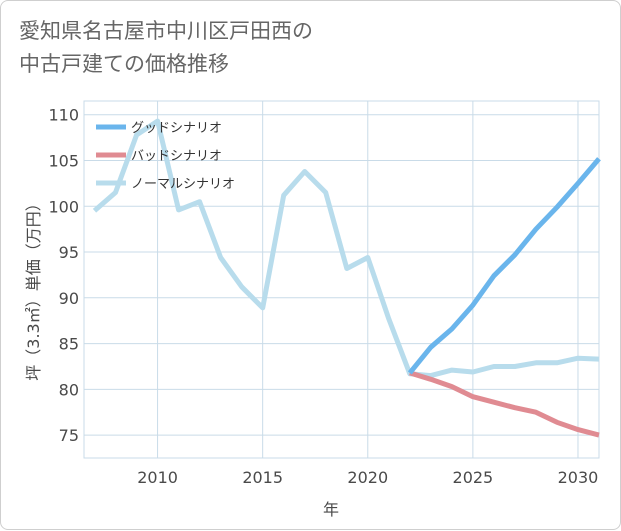 This screenshot has height=531, width=621. Describe the element at coordinates (69, 298) in the screenshot. I see `y-tick-label: 90` at that location.